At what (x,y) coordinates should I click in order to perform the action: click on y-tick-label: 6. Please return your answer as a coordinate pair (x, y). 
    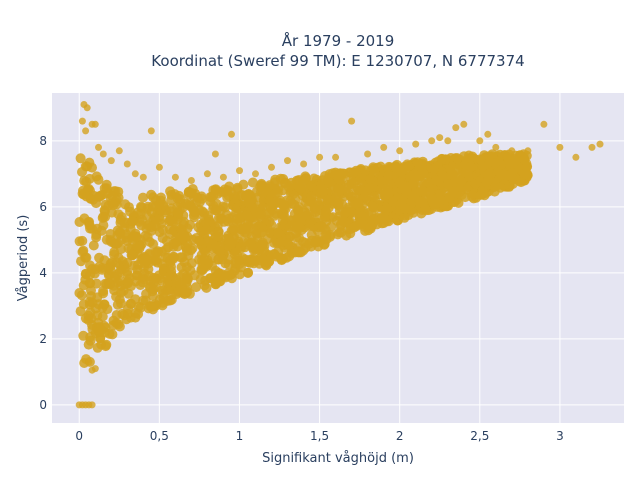
    Looking at the image, I should click on (43, 207).